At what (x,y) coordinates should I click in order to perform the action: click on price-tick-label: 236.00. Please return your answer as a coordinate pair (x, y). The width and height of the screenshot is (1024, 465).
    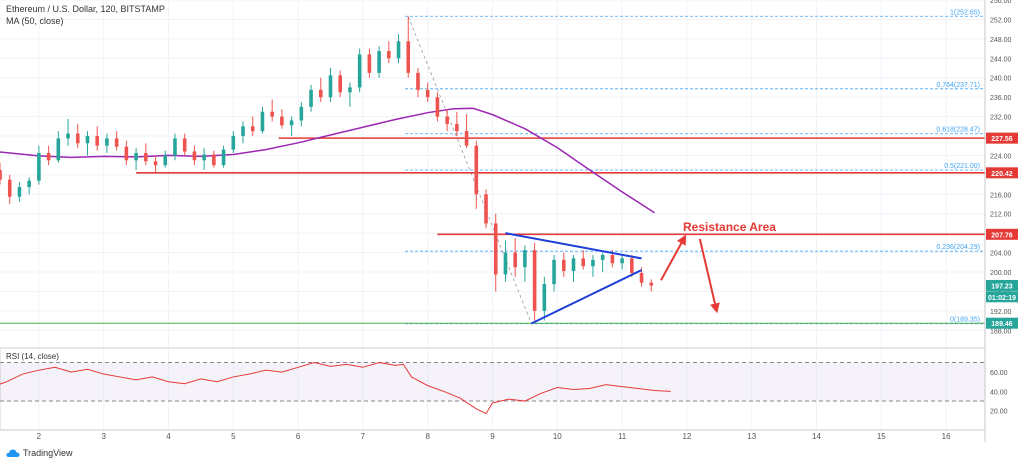
    Looking at the image, I should click on (1001, 98).